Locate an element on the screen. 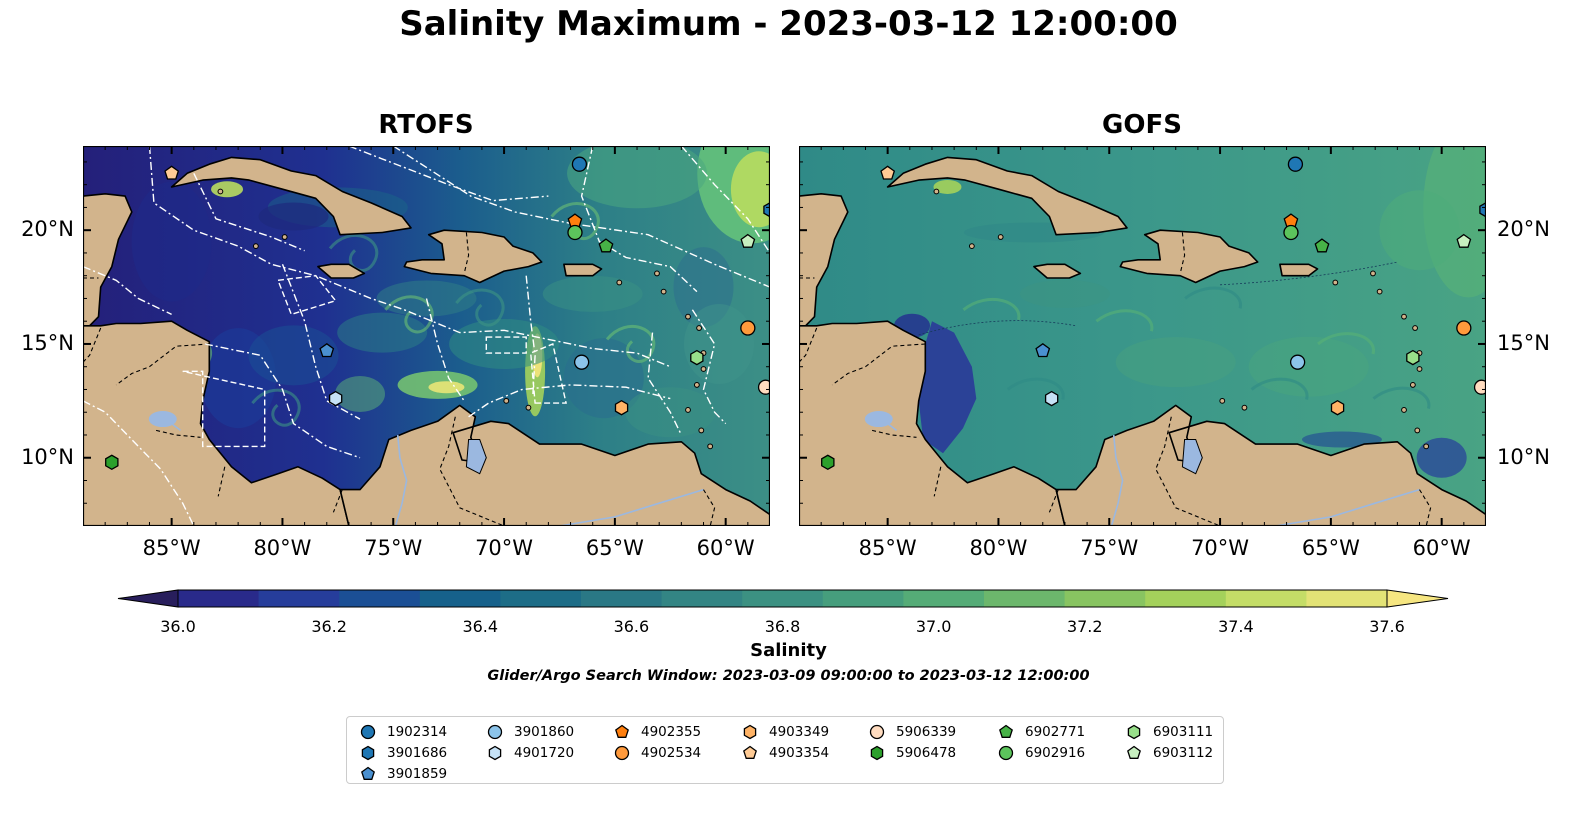 Image resolution: width=1577 pixels, height=827 pixels. figure-title: Salinity Maximum - 2023-03-12 12:00:00 is located at coordinates (788, 24).